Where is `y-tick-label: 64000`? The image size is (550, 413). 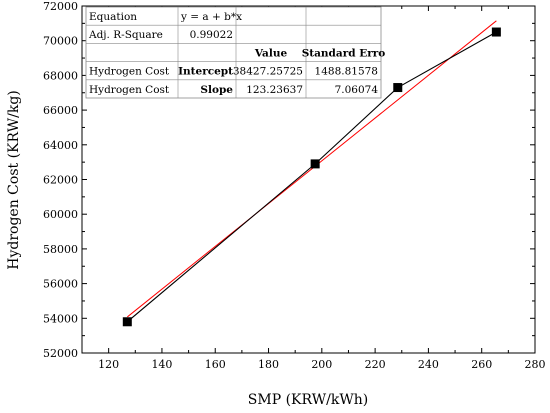 y-tick-label: 64000 is located at coordinates (60, 145).